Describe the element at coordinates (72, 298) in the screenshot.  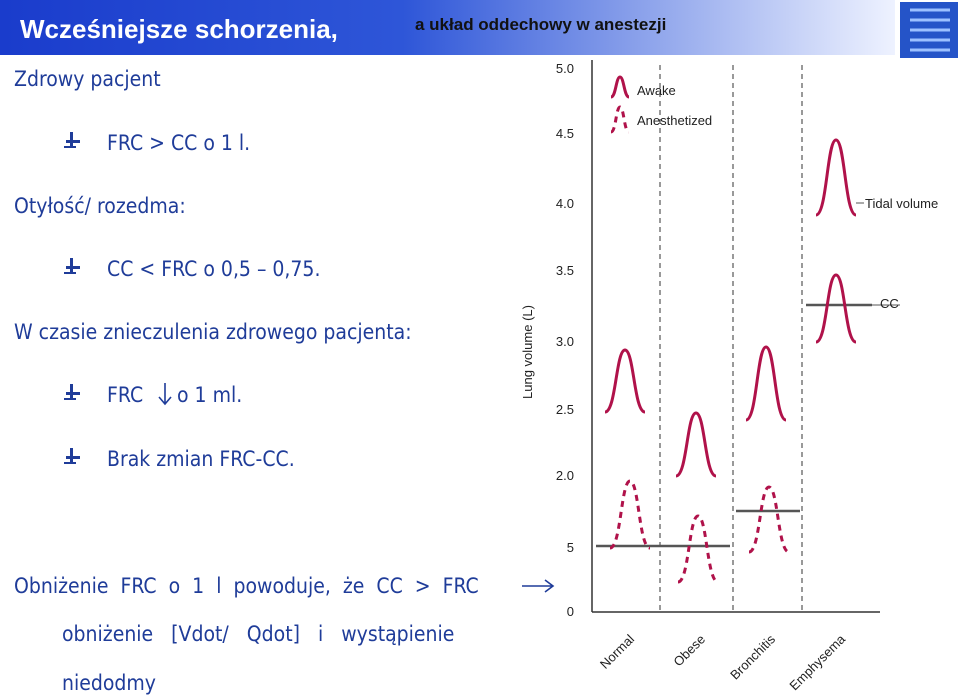
I see `bullet-icons` at that location.